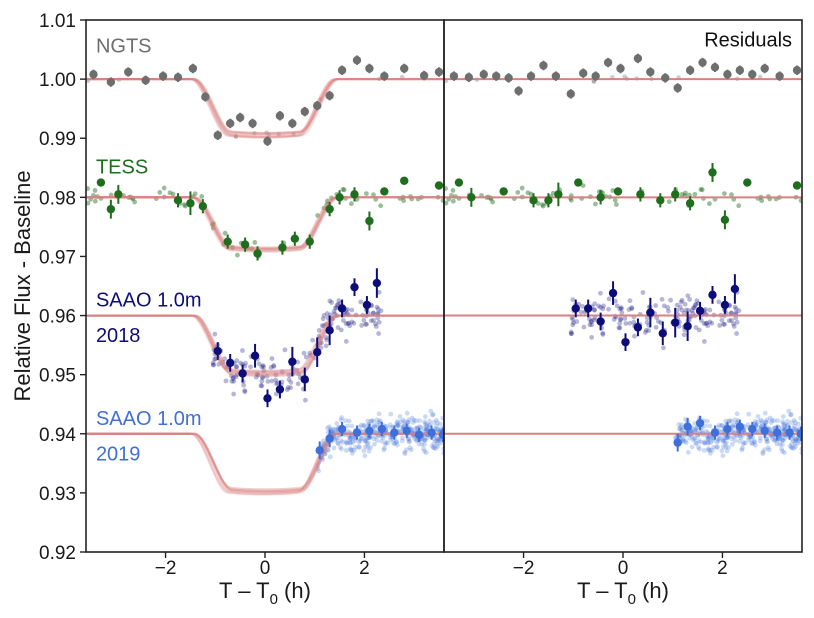 This screenshot has height=618, width=814. Describe the element at coordinates (57, 376) in the screenshot. I see `y-tick-label: 0.95` at that location.